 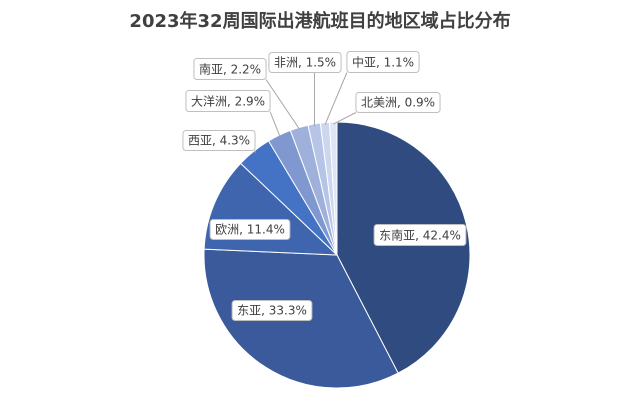 I want to click on data-label: 中亚, 1.1%, so click(x=383, y=62).